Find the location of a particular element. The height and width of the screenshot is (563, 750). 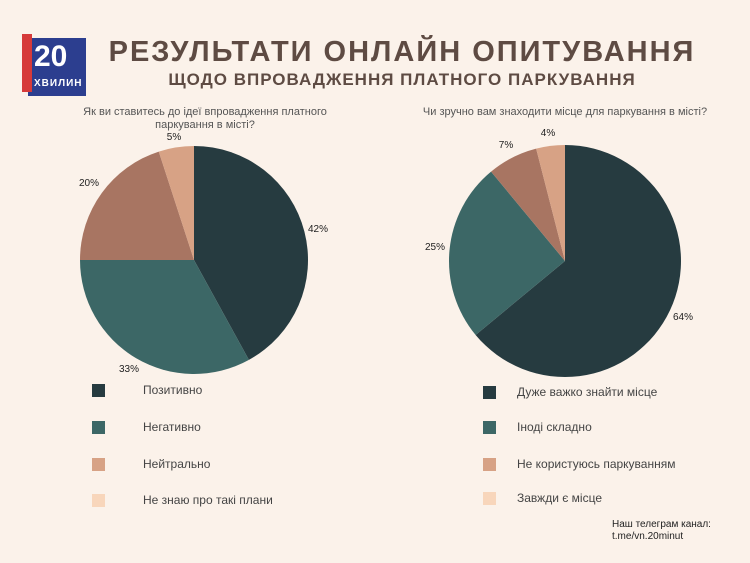

page-title: РЕЗУЛЬТАТИ ОНЛАЙН ОПИТУВАННЯ is located at coordinates (402, 52).